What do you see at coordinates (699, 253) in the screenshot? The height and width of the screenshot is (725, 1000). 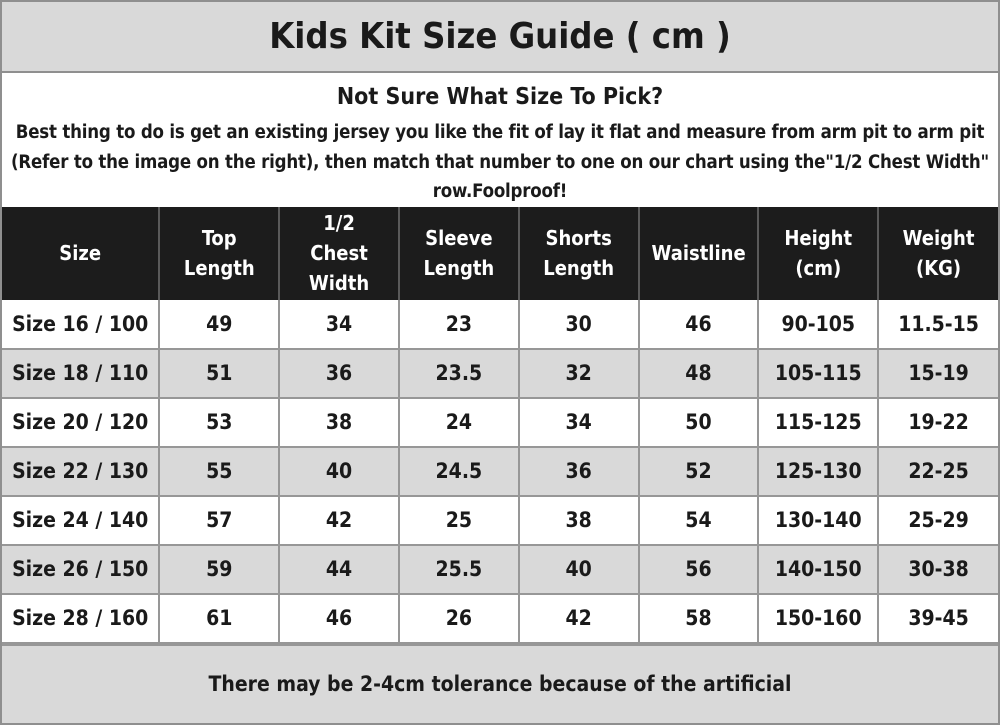 I see `column-header: Waistline` at bounding box center [699, 253].